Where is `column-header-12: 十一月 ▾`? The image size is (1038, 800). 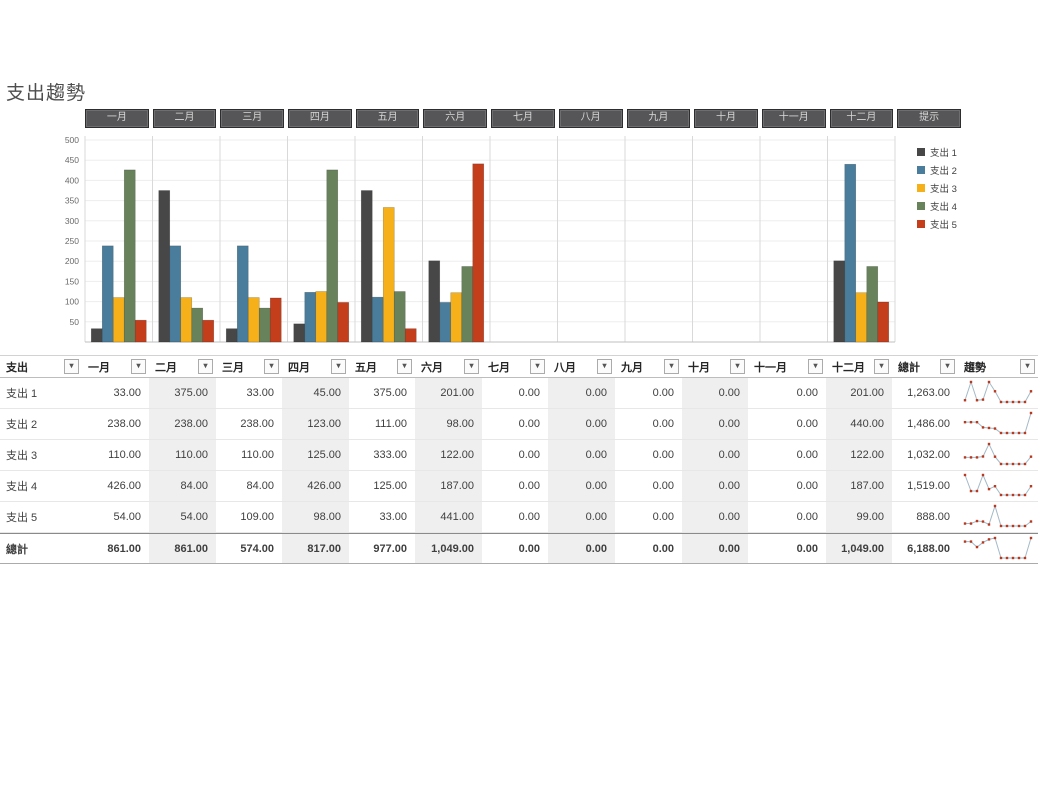
column-header-12: 十一月 ▾ is located at coordinates (787, 366).